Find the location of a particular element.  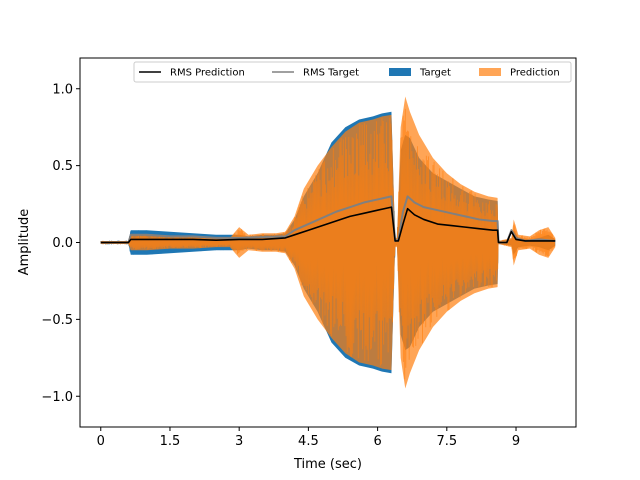

legend-label: RMS Prediction is located at coordinates (207, 73).